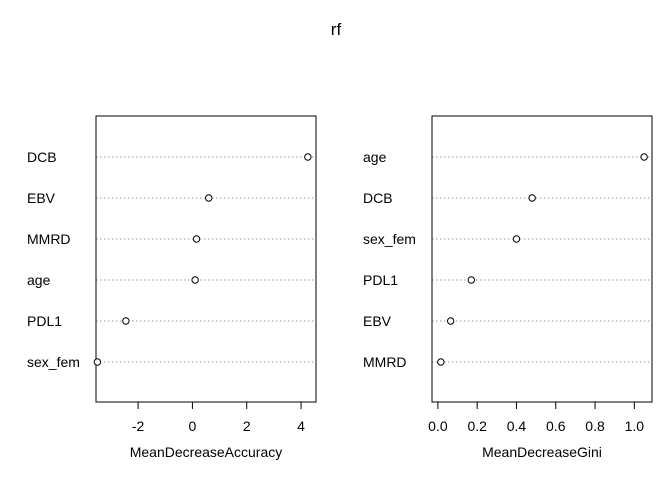 This screenshot has height=480, width=672. I want to click on x-tick-label: 0.6, so click(556, 426).